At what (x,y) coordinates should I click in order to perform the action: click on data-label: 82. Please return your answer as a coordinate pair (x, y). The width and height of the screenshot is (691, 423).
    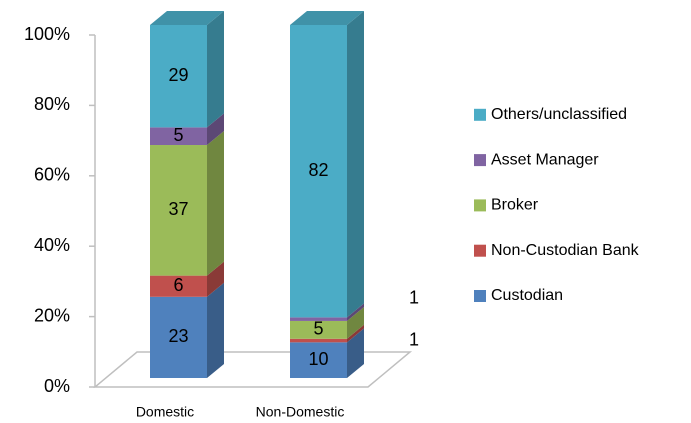
    Looking at the image, I should click on (318, 170).